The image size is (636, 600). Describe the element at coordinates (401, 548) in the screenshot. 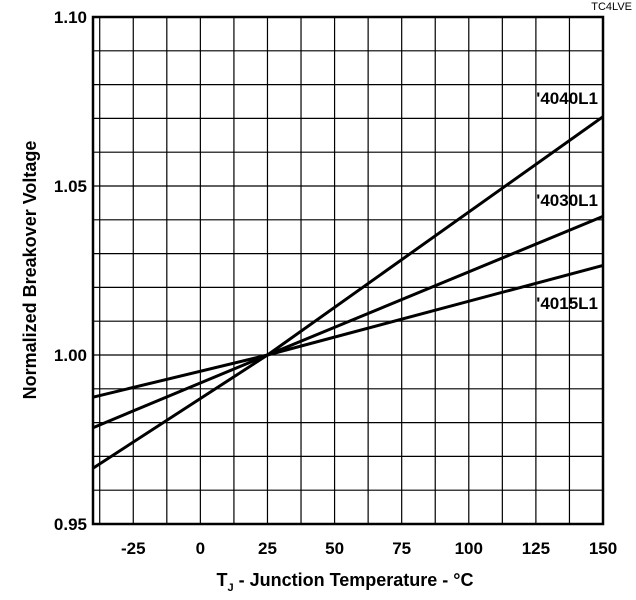

I see `x-tick-label: 75` at that location.